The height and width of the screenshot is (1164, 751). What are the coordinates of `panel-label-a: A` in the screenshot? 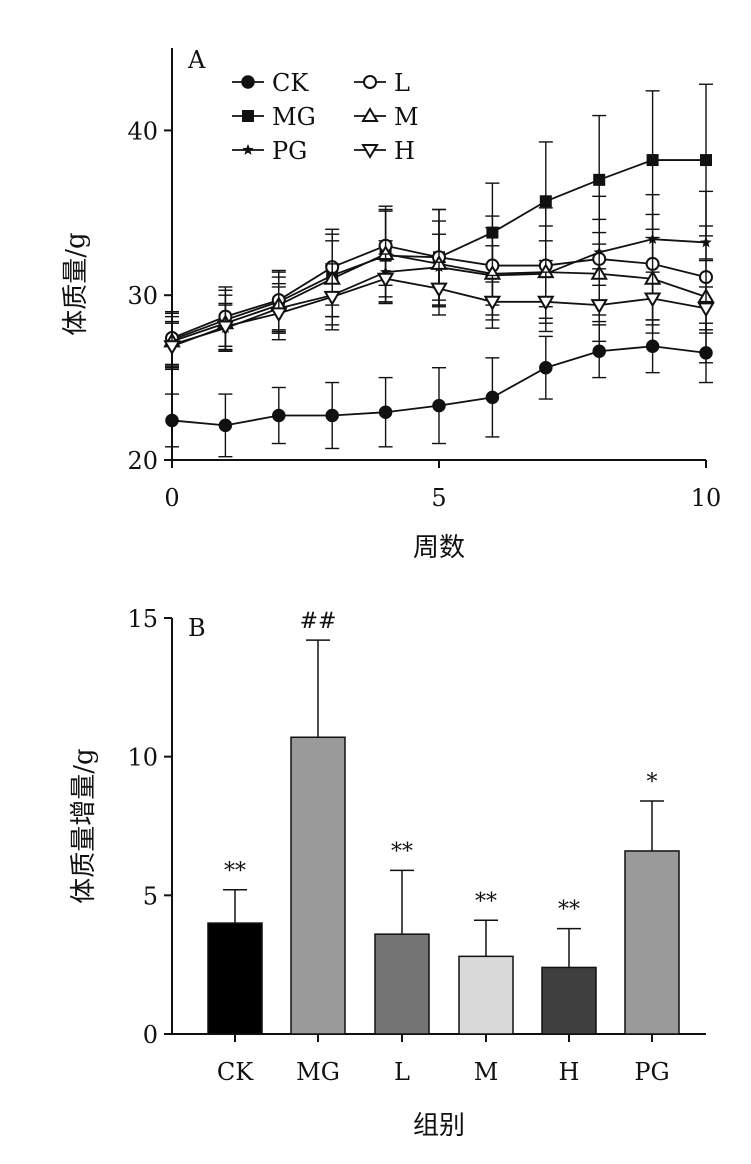 It's located at (196, 60).